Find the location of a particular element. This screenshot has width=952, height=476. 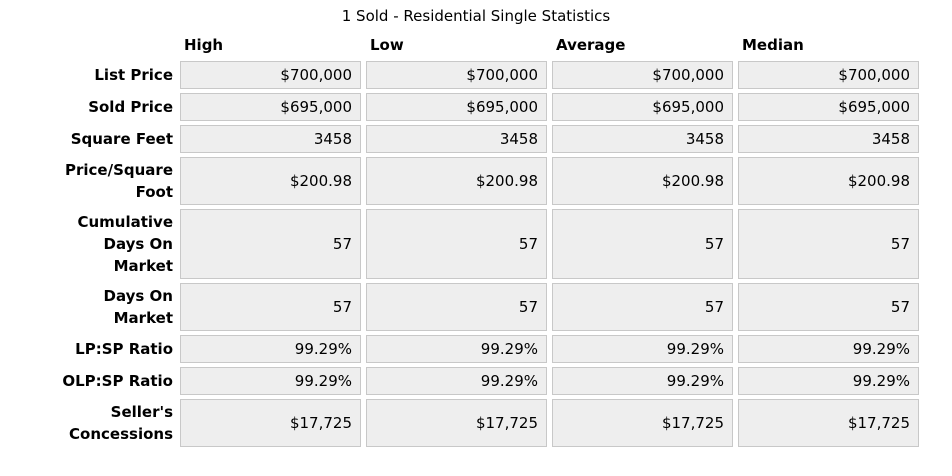

row-label: Cumulative Days On Market is located at coordinates (125, 244).